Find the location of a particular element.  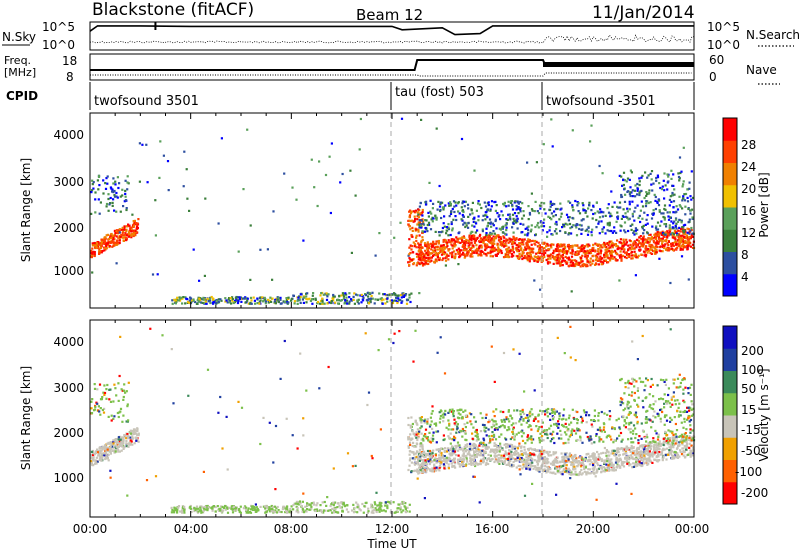

freq-label-2: [MHz] is located at coordinates (20, 72).